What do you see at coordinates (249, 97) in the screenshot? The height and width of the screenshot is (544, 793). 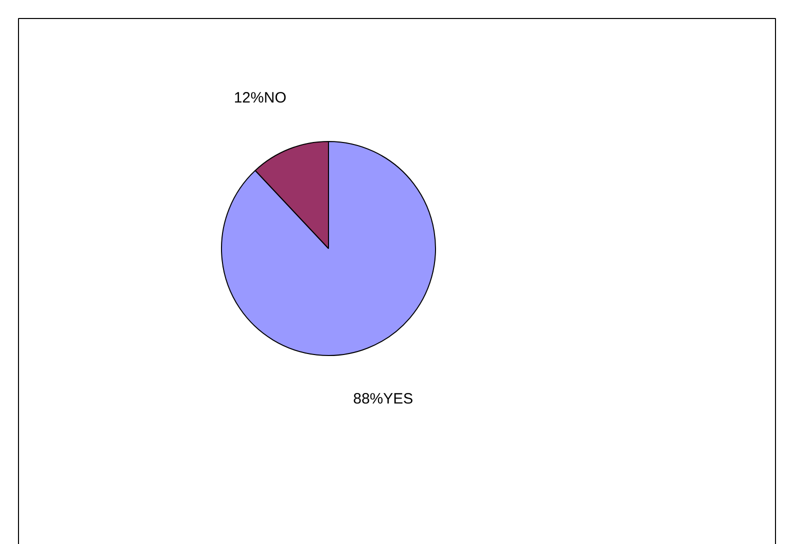 I see `data-label: 12%` at bounding box center [249, 97].